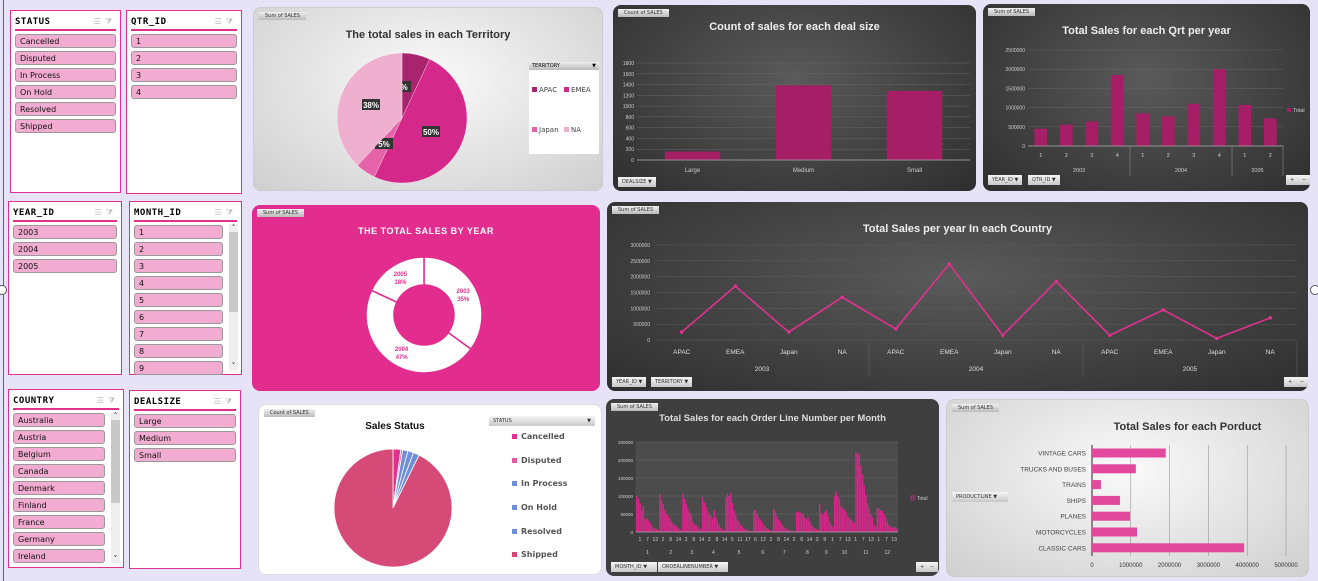  I want to click on slicer-item: Canada, so click(59, 471).